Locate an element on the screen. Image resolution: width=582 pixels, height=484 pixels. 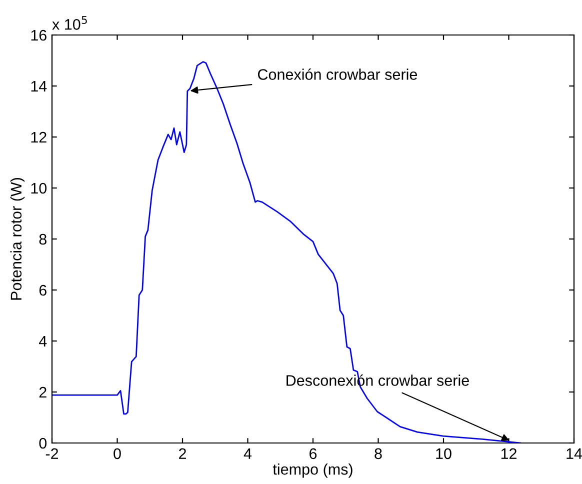
annotation: Conexión crowbar serie is located at coordinates (338, 74).